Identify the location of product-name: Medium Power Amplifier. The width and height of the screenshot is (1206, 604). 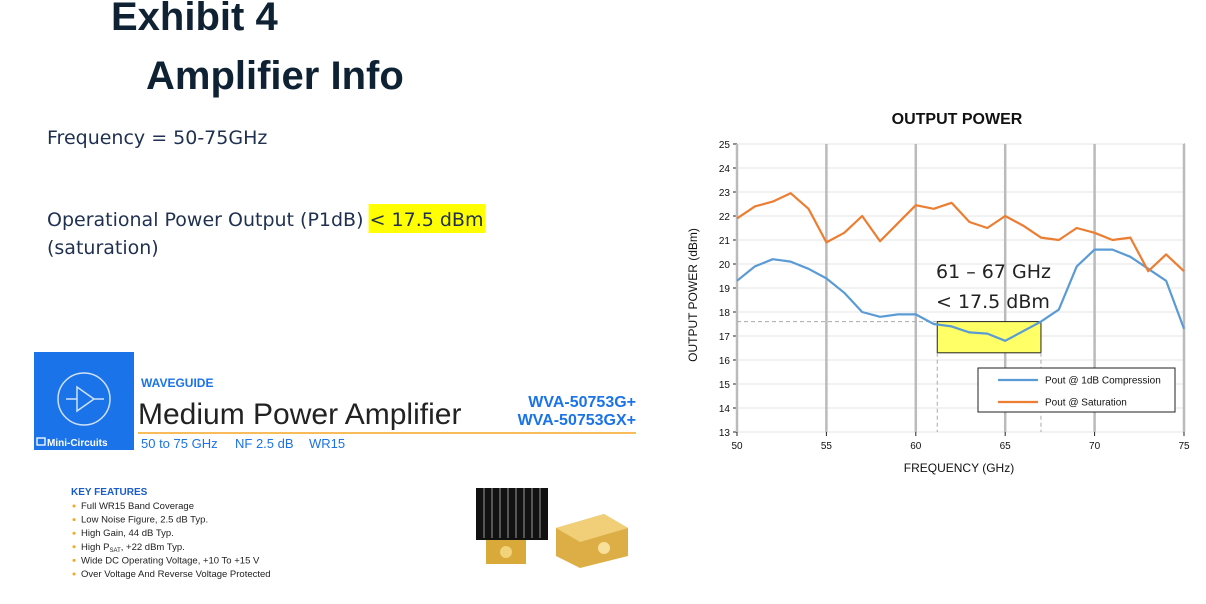
(299, 414).